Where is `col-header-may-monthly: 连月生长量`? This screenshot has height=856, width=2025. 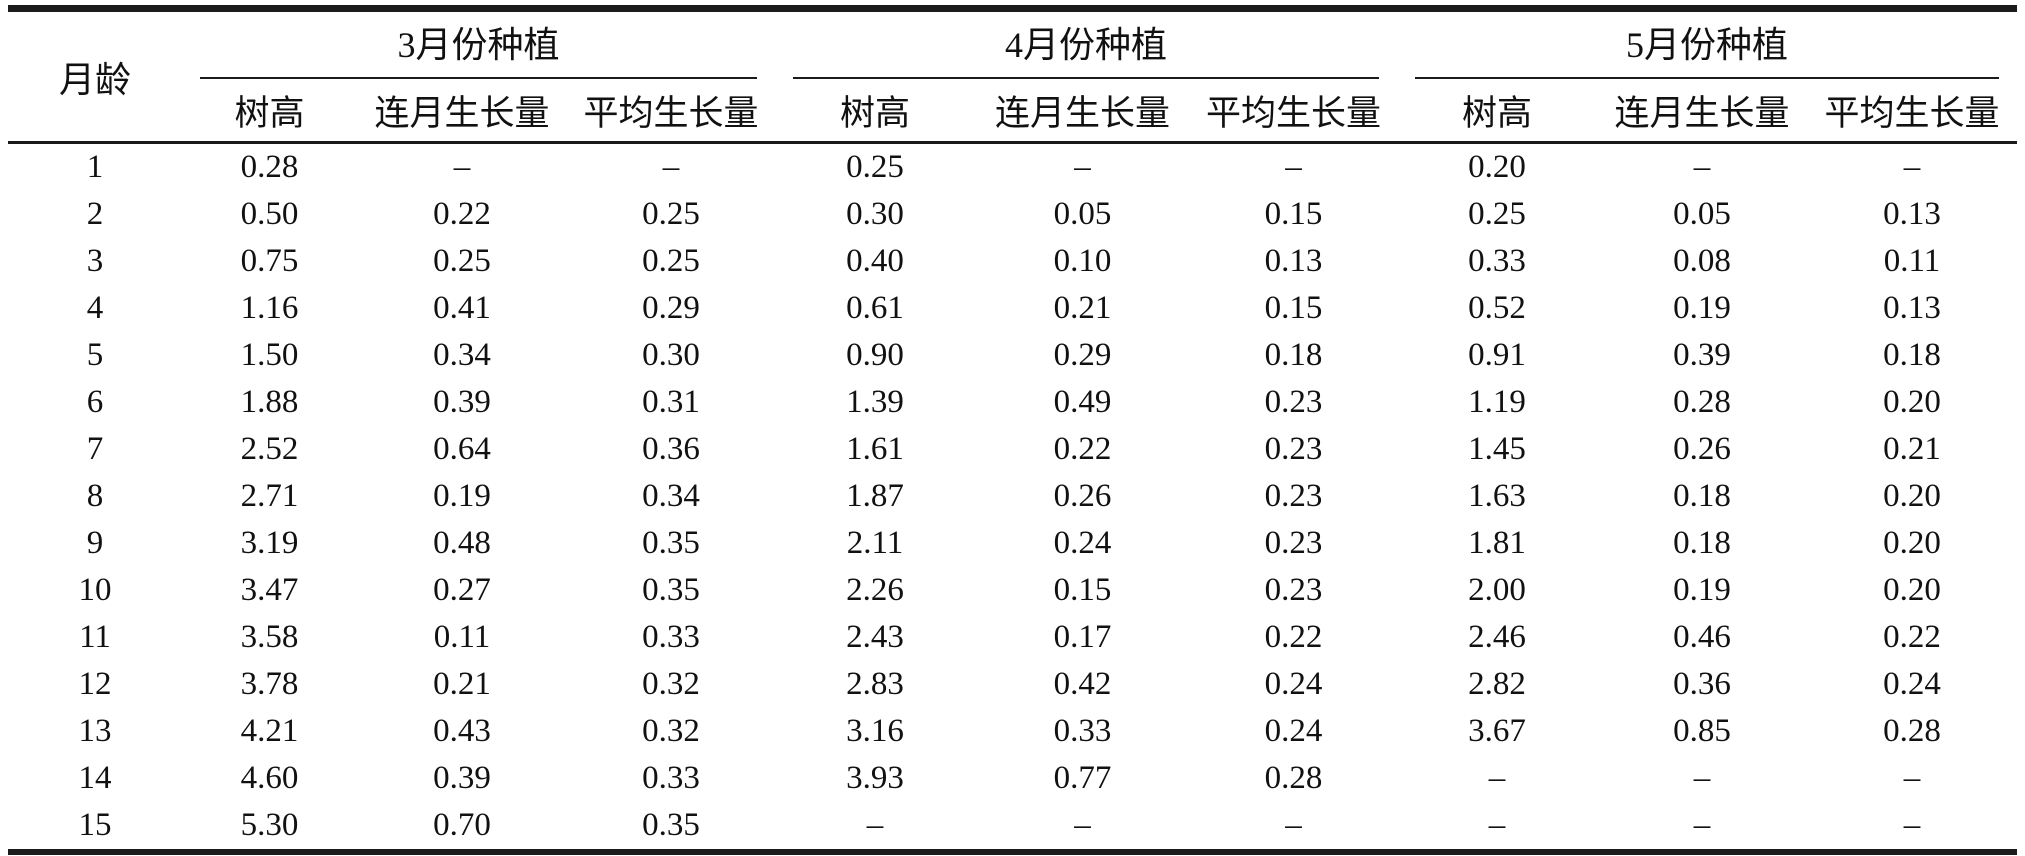 col-header-may-monthly: 连月生长量 is located at coordinates (1702, 111).